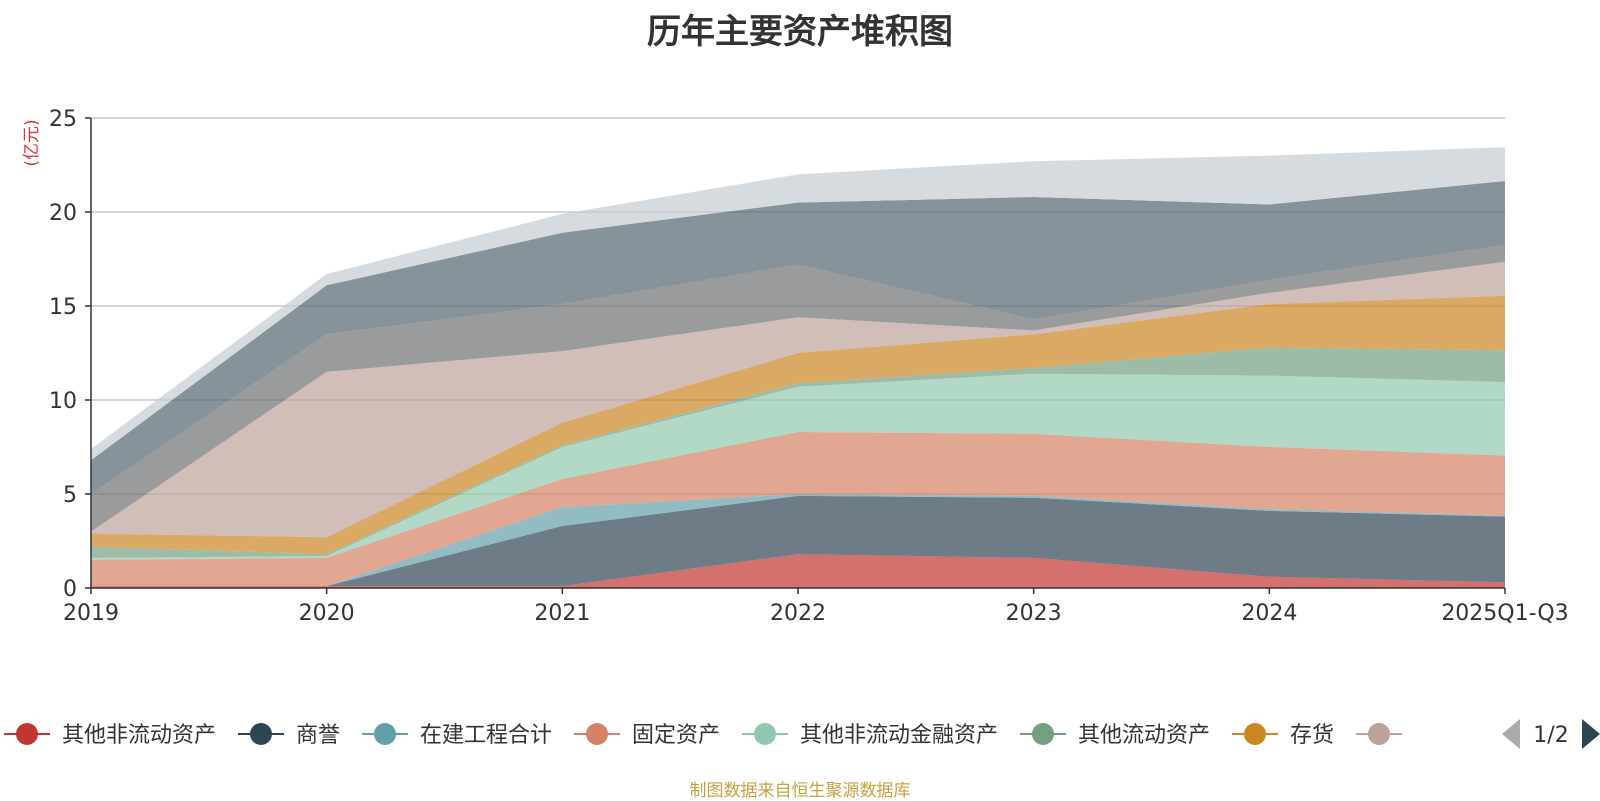  I want to click on x-tick-label-2: 2021, so click(562, 613).